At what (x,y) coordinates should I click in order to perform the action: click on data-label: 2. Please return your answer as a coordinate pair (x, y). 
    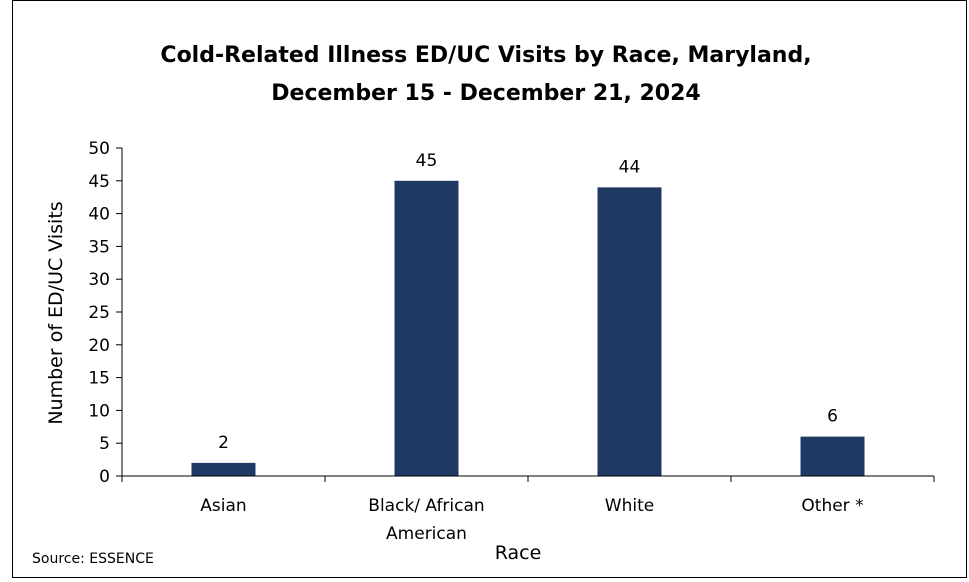
    Looking at the image, I should click on (223, 443).